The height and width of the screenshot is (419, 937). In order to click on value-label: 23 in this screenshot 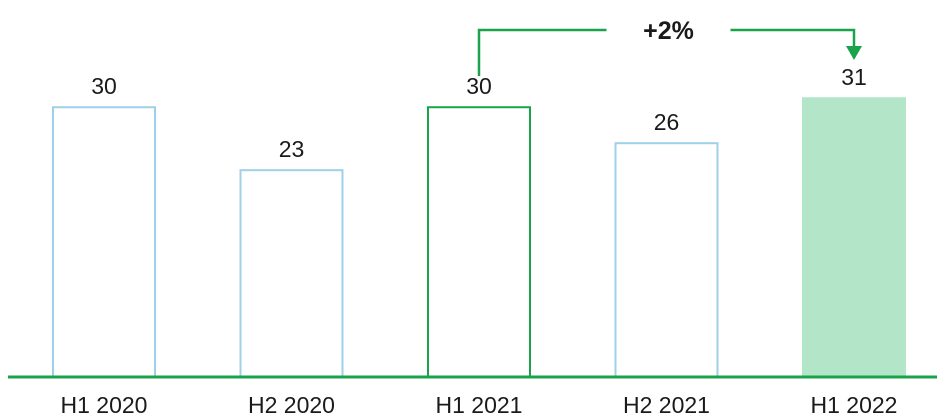, I will do `click(292, 149)`.